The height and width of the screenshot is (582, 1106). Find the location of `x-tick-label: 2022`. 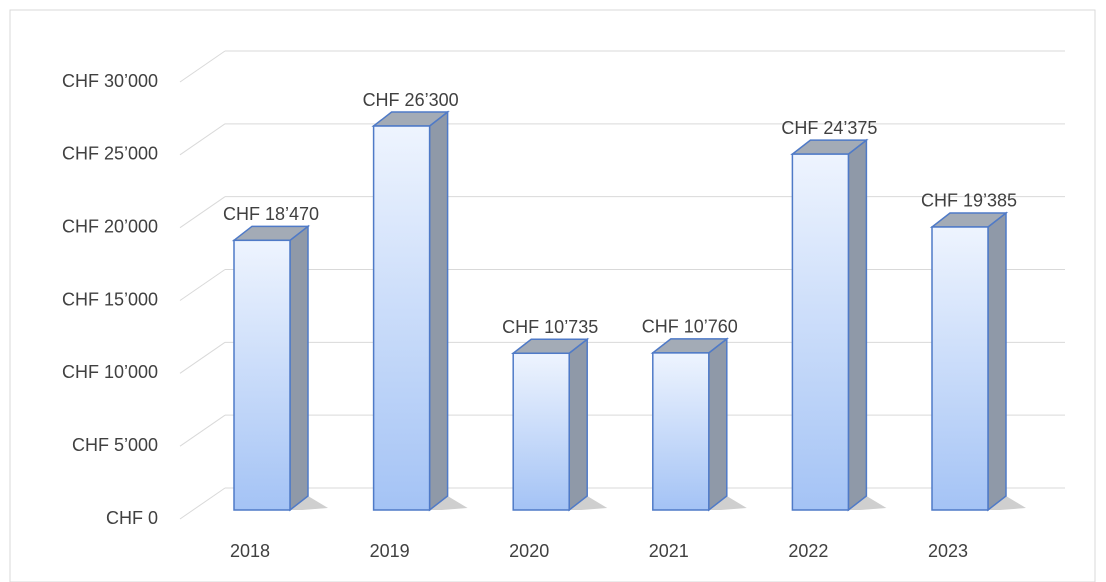

x-tick-label: 2022 is located at coordinates (808, 551).